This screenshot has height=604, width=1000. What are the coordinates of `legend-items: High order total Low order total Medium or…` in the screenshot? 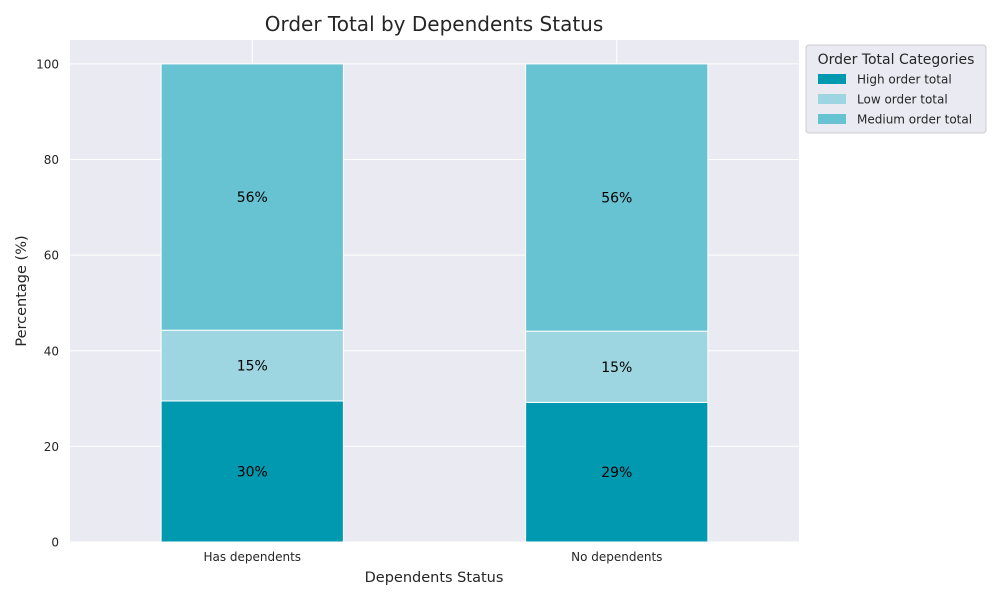 It's located at (895, 100).